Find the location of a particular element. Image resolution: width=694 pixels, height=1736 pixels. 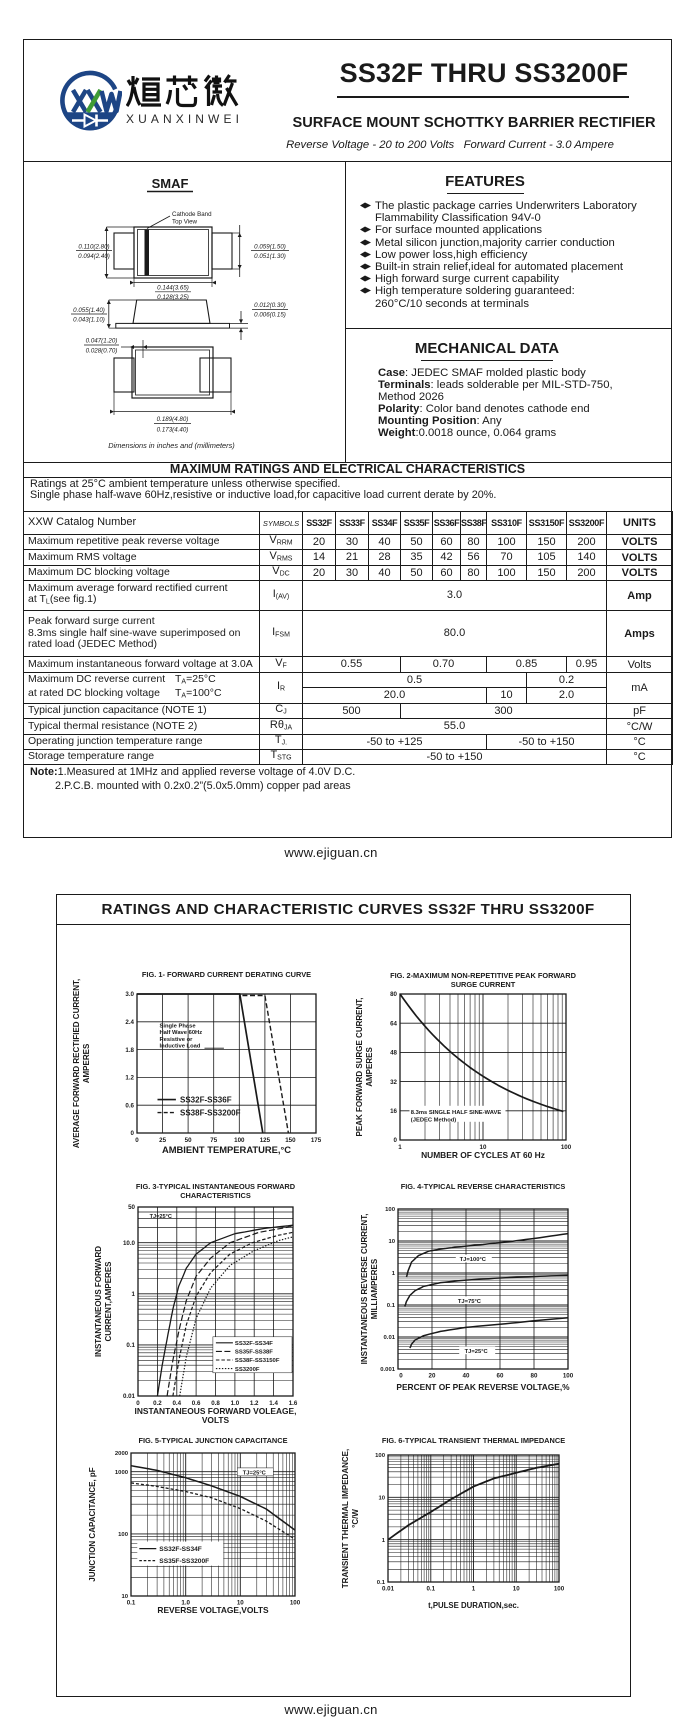

svg-text: 0.001 is located at coordinates (387, 1370).